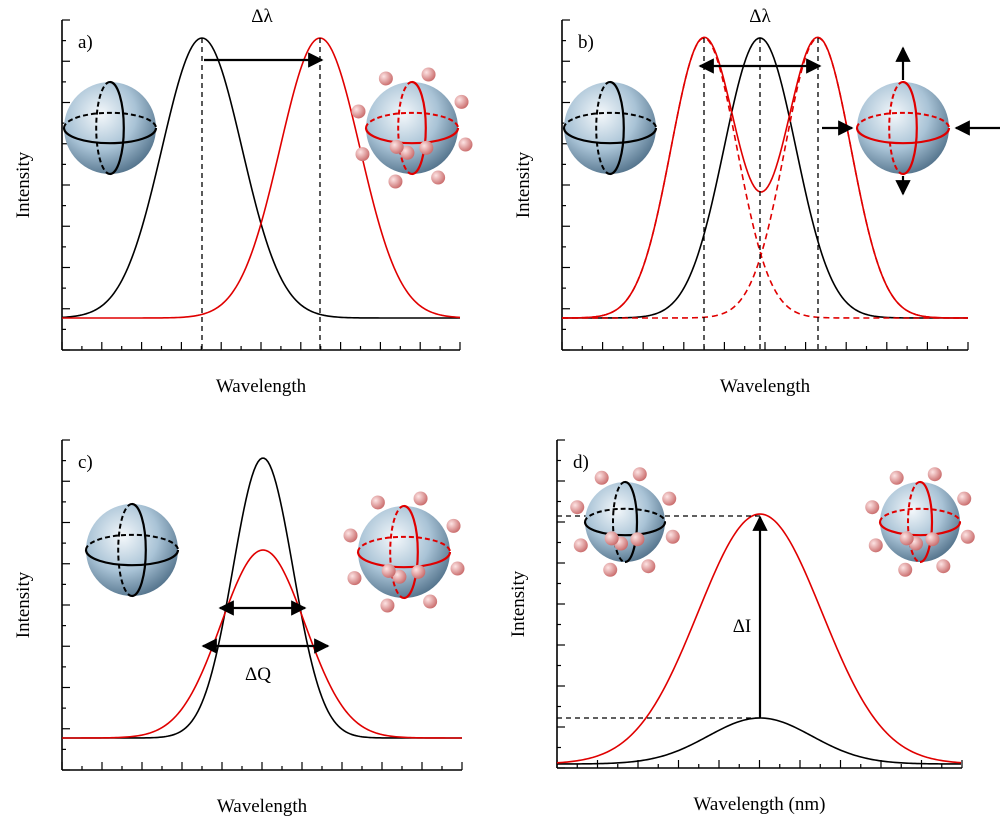 The image size is (1004, 822). Describe the element at coordinates (85, 42) in the screenshot. I see `panel-label: a)` at that location.